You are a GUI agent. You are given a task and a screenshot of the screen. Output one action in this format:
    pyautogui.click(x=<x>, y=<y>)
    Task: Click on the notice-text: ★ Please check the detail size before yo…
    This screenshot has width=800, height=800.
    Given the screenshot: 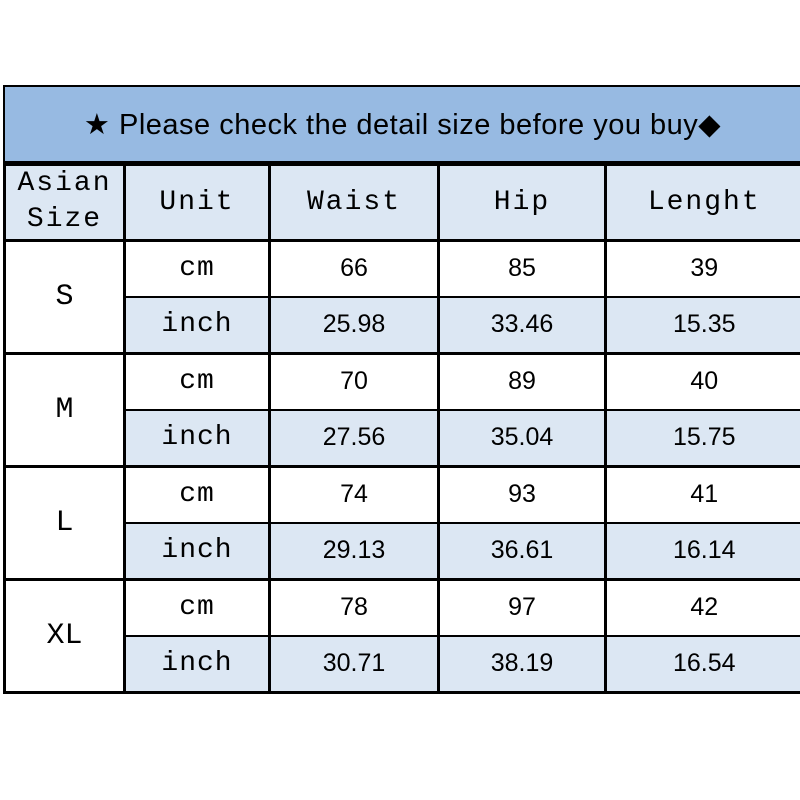 What is the action you would take?
    pyautogui.click(x=402, y=124)
    